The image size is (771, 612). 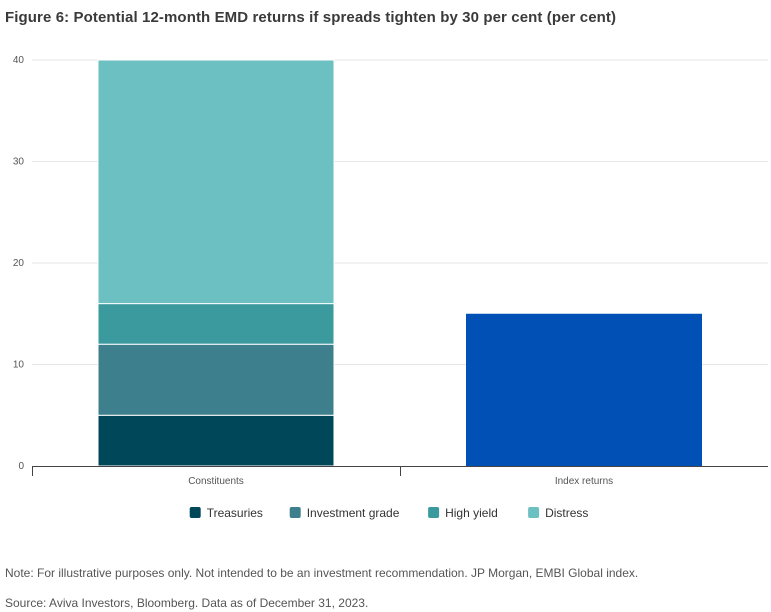 What do you see at coordinates (295, 512) in the screenshot?
I see `legend-swatch-investment-grade` at bounding box center [295, 512].